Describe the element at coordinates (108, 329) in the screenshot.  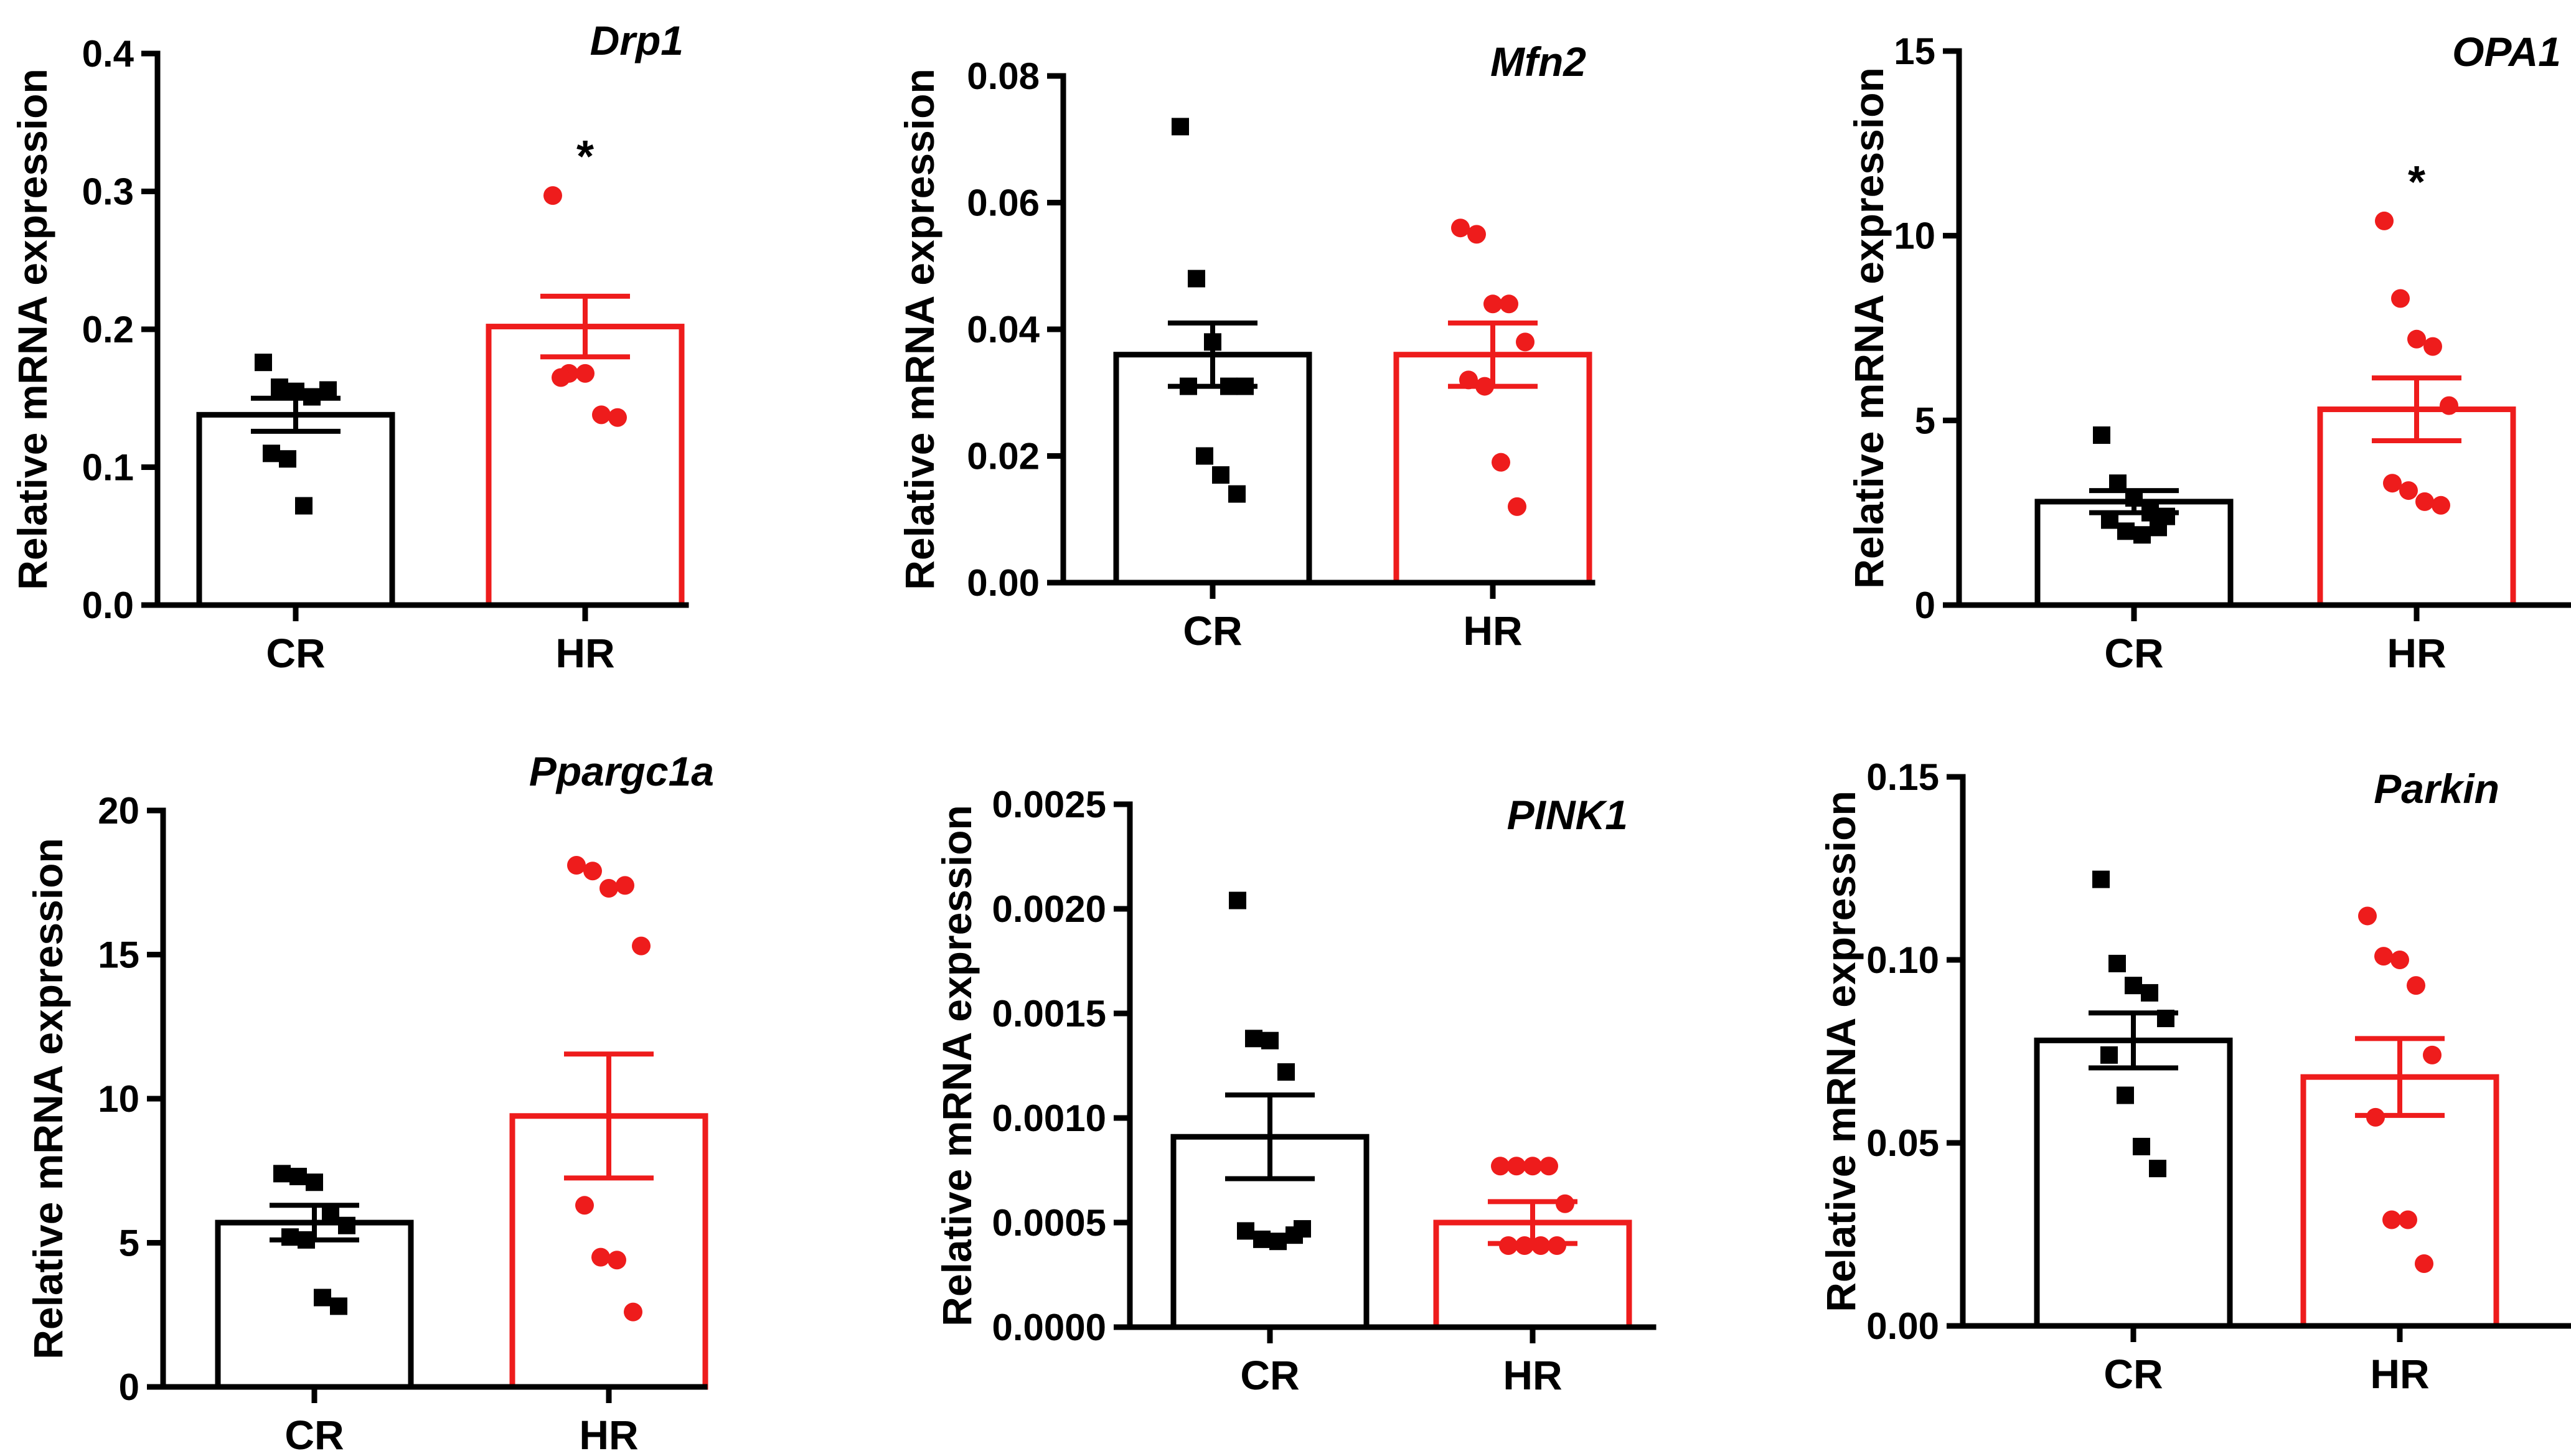
I see `y-tick-label: 0.2` at that location.